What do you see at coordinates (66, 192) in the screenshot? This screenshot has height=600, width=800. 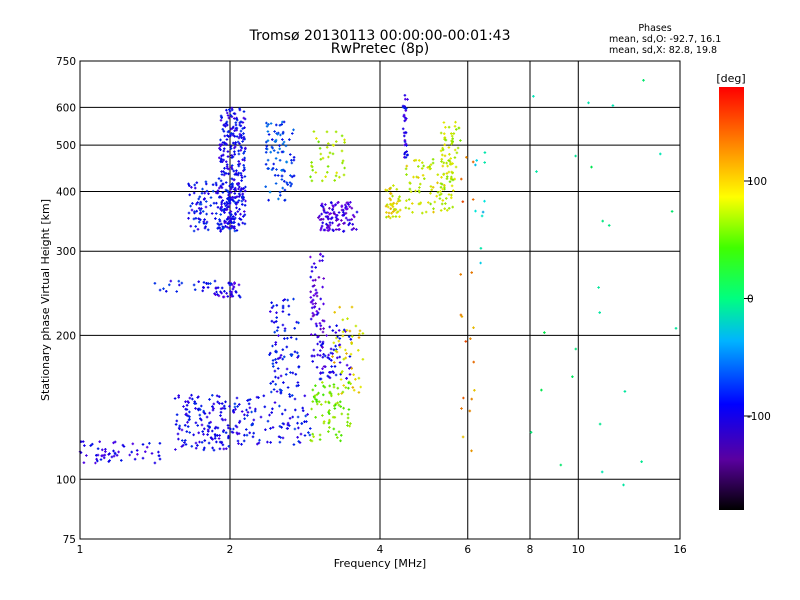 I see `y-tick-label: 400` at bounding box center [66, 192].